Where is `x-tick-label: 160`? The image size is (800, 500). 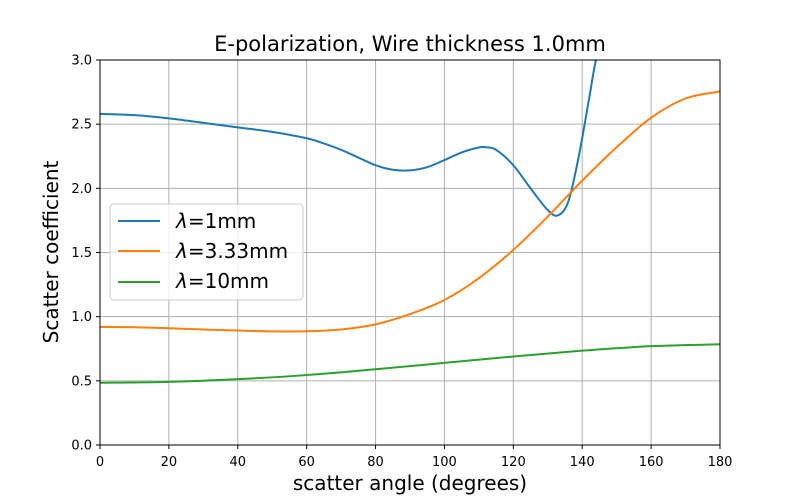
x-tick-label: 160 is located at coordinates (651, 462).